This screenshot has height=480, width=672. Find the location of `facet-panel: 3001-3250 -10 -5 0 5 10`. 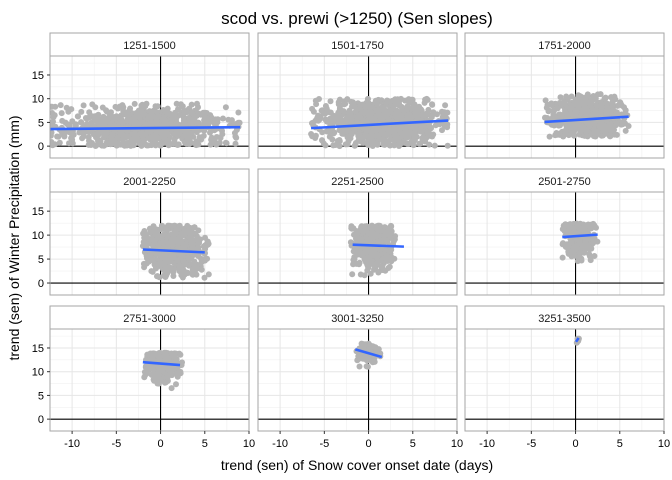

facet-panel: 3001-3250 -10 -5 0 5 10 is located at coordinates (360, 377).